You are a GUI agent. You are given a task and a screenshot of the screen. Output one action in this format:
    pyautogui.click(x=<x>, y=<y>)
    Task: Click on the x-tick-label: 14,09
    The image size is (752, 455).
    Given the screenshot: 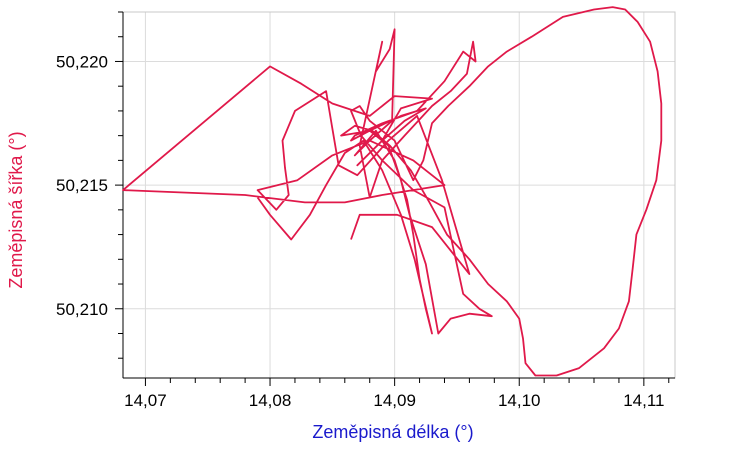 What is the action you would take?
    pyautogui.click(x=394, y=400)
    